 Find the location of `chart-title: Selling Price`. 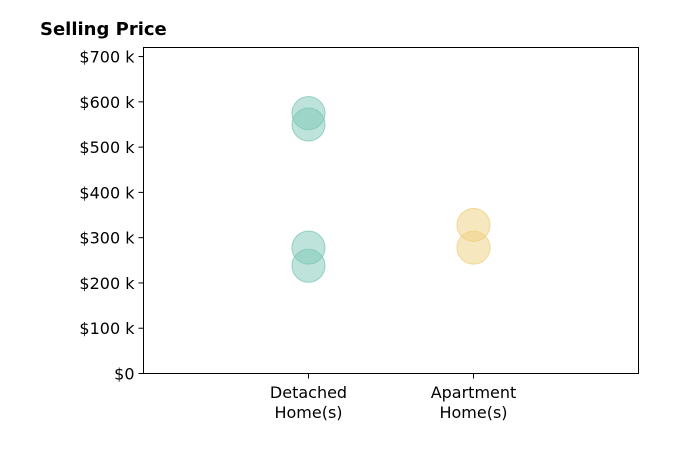

chart-title: Selling Price is located at coordinates (103, 29).